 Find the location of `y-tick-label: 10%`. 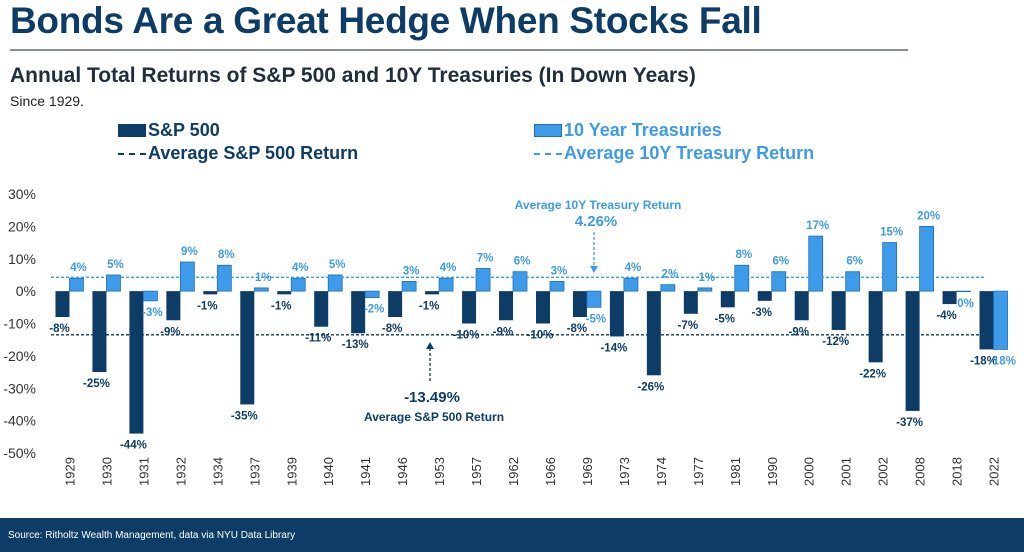

y-tick-label: 10% is located at coordinates (22, 259).